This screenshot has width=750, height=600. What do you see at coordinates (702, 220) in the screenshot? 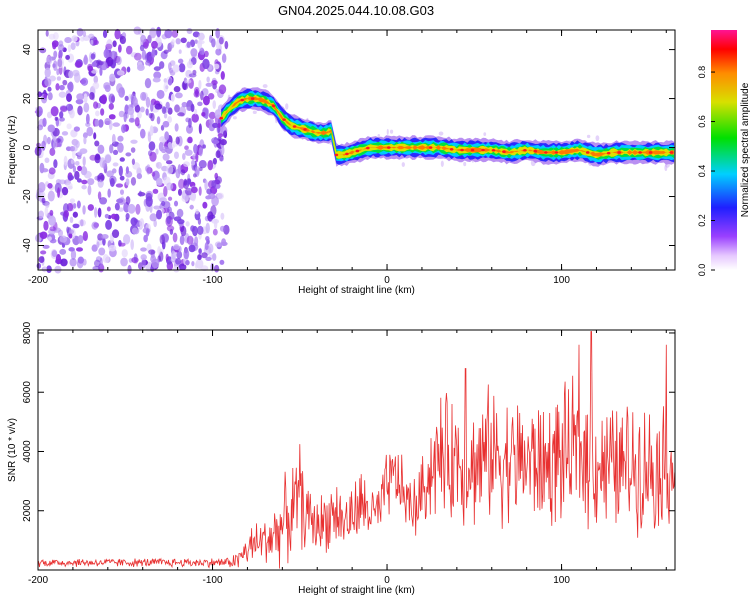
I see `colorbar-tick-label: 0.2` at bounding box center [702, 220].